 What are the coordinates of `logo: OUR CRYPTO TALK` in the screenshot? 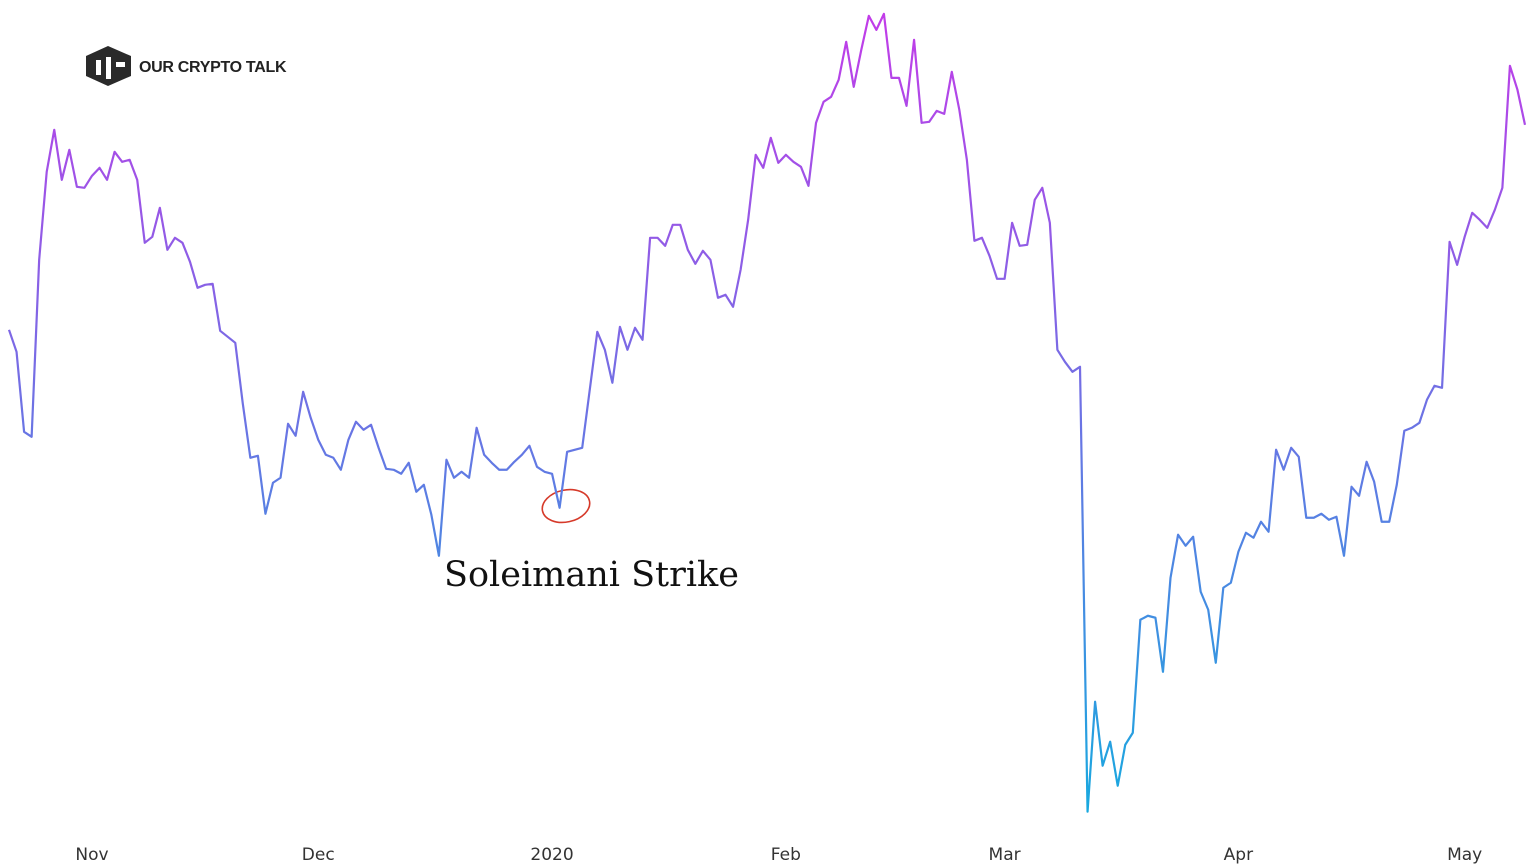 It's located at (186, 66).